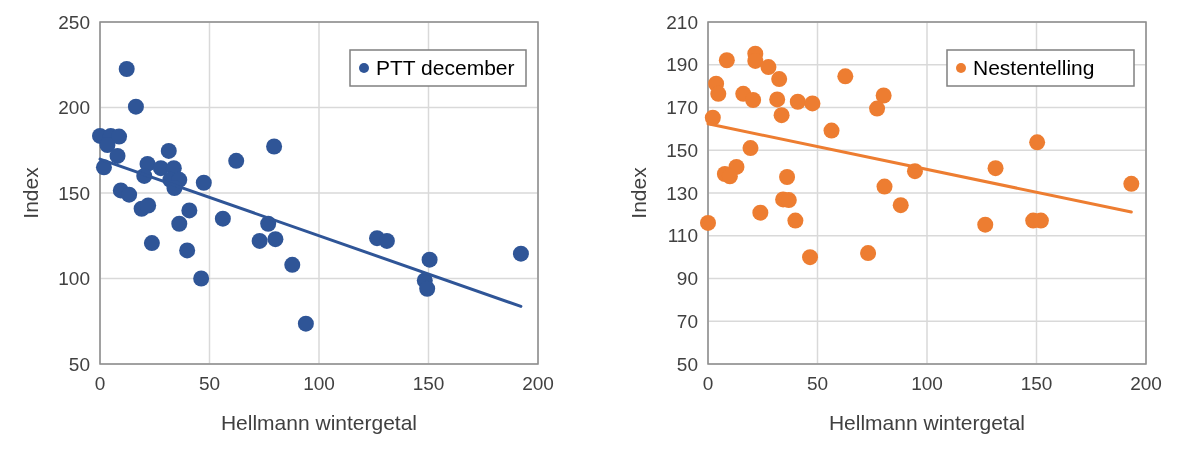 The height and width of the screenshot is (449, 1177). I want to click on y-tick-label: 90, so click(687, 279).